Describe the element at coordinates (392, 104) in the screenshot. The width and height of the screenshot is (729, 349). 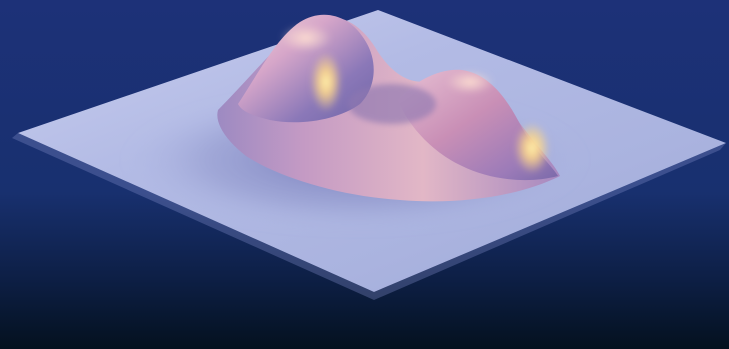
I see `surface-center-dip` at that location.